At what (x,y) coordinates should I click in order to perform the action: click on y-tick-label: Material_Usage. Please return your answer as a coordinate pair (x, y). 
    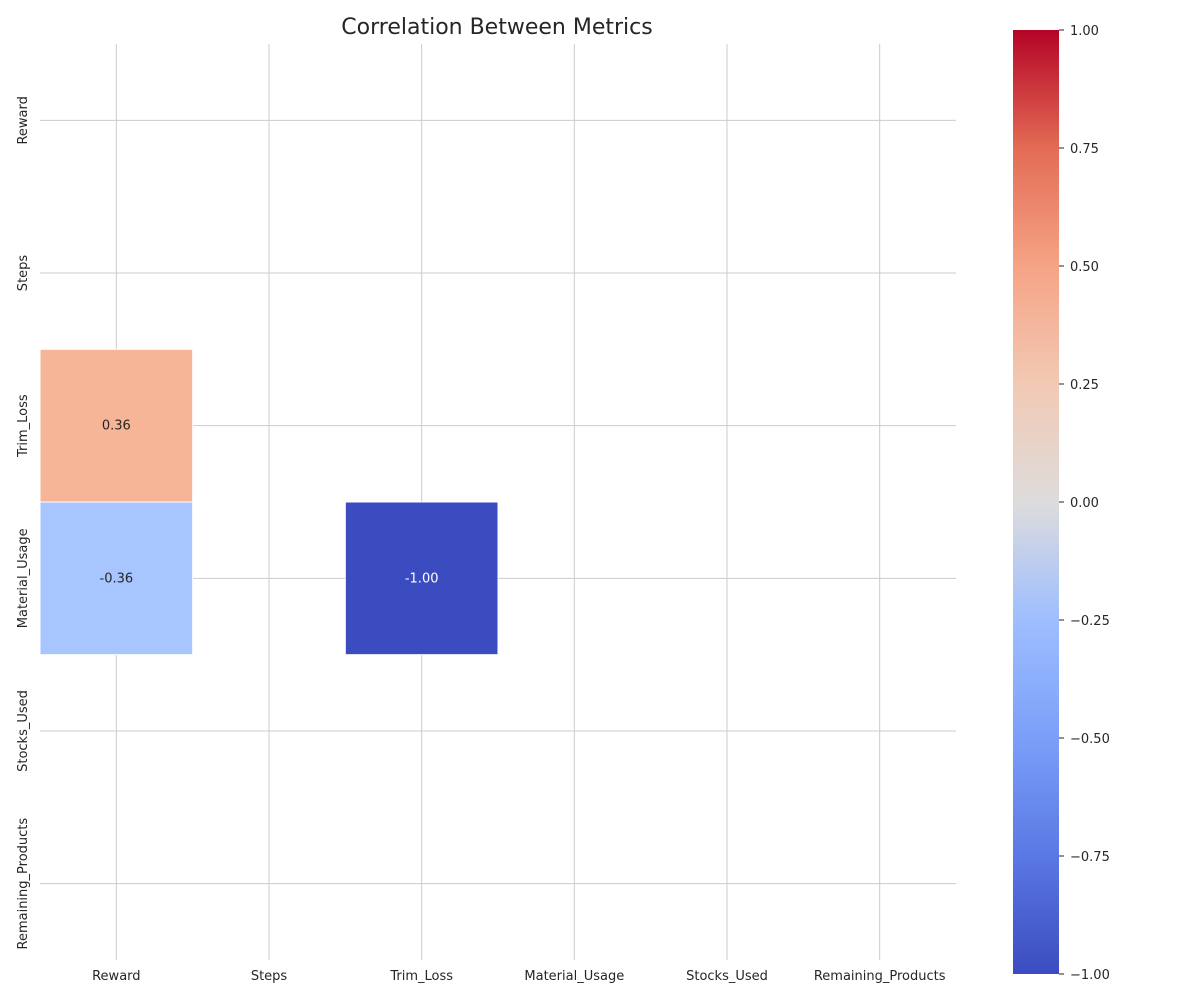
    Looking at the image, I should click on (23, 578).